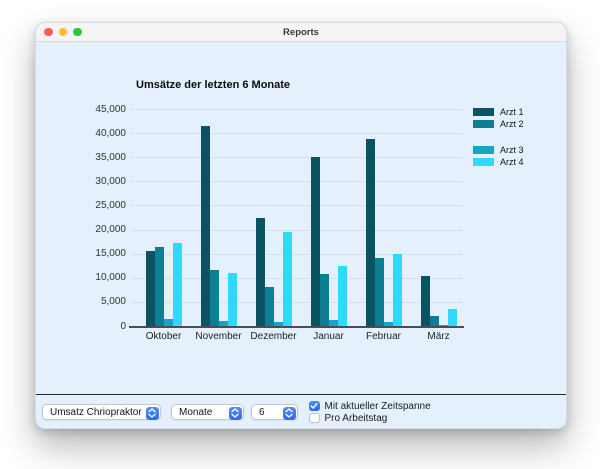 This screenshot has height=469, width=600. I want to click on legend-item-arzt-2: Arzt 2, so click(498, 123).